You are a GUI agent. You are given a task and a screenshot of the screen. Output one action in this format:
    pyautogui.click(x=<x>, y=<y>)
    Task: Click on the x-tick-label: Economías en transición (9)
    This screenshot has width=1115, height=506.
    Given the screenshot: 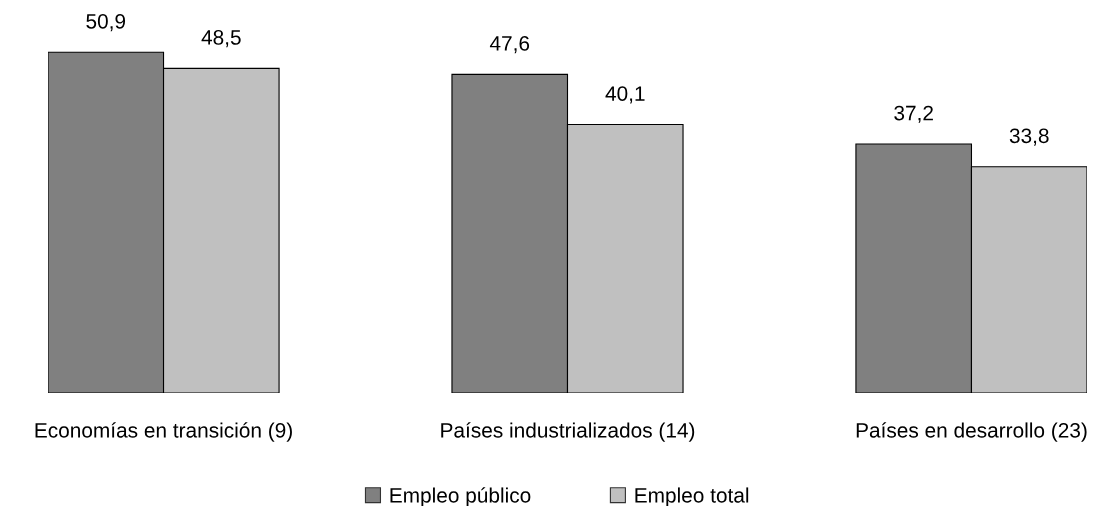 What is the action you would take?
    pyautogui.click(x=163, y=432)
    